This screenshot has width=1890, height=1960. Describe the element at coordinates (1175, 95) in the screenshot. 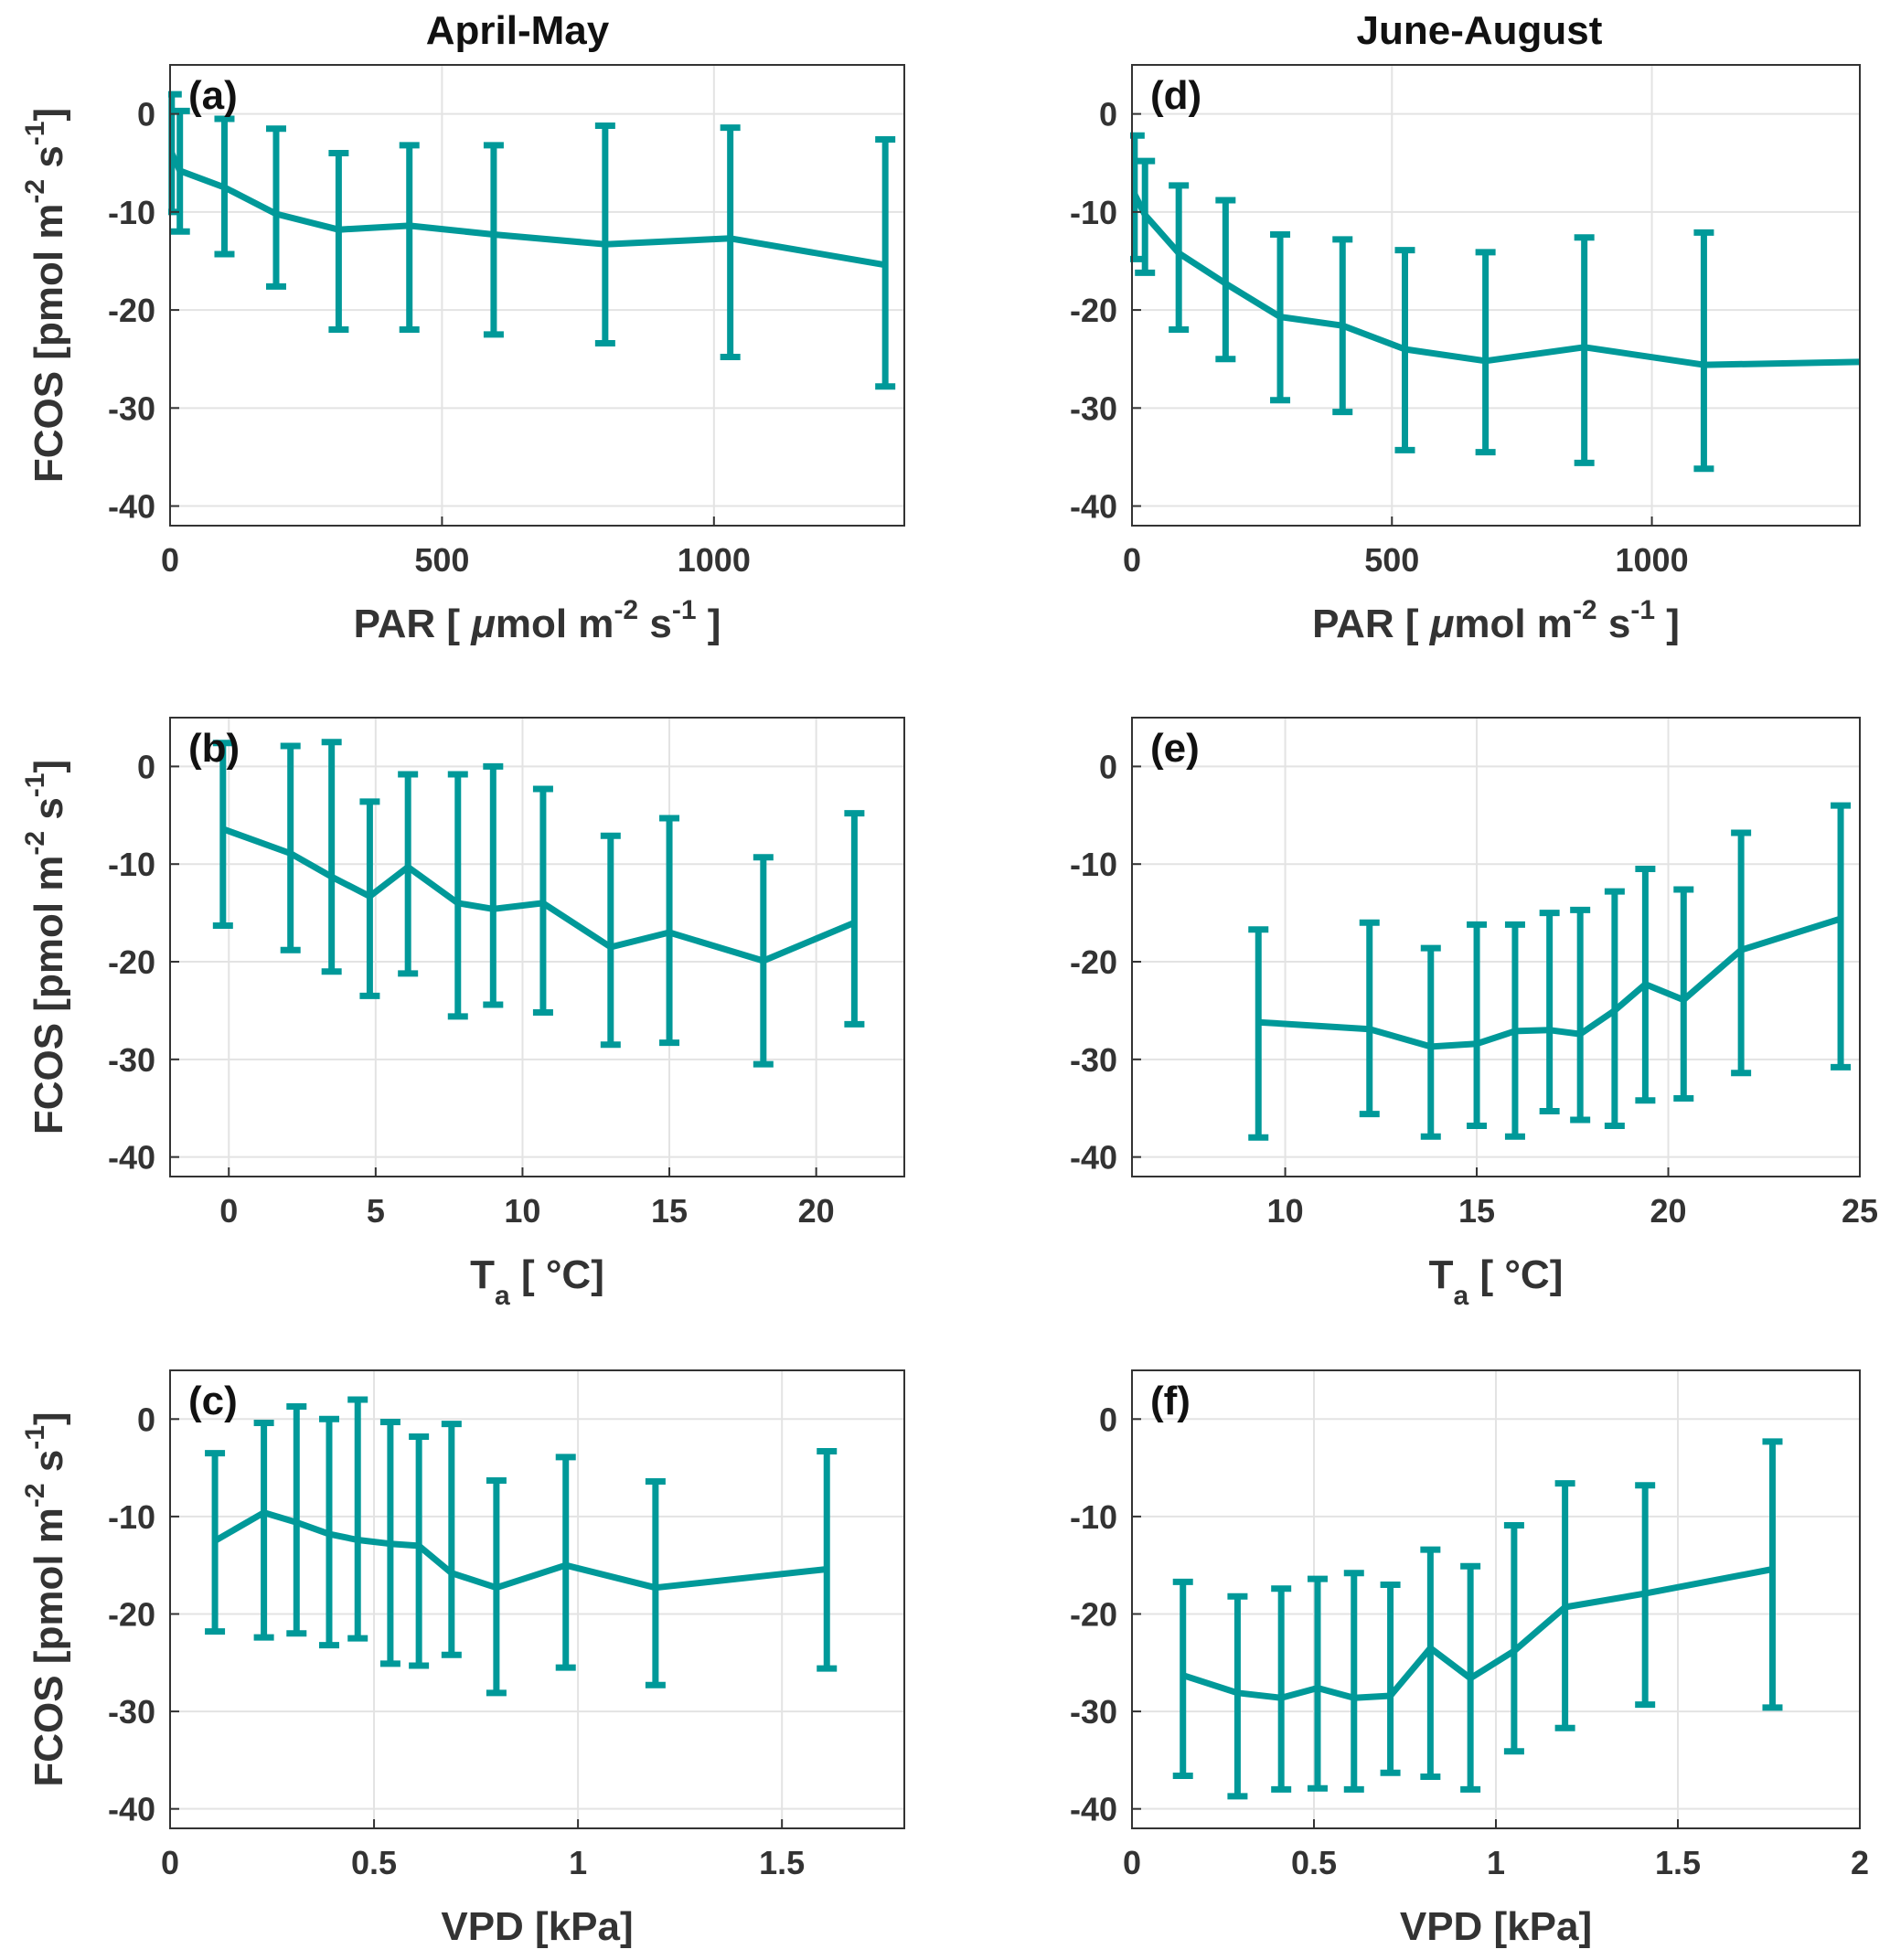

I see `panel-label: (d)` at that location.